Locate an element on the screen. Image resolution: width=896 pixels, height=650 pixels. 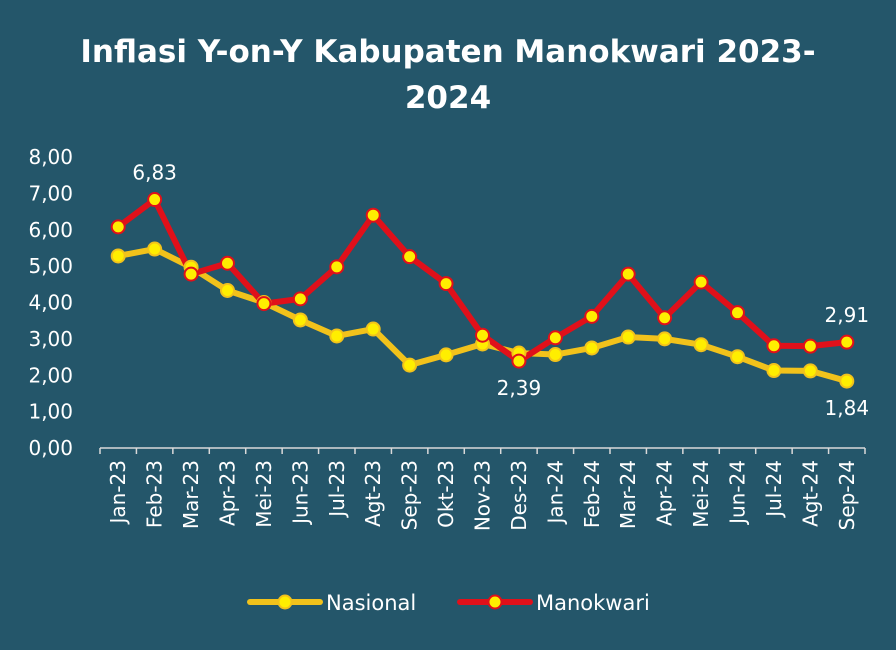
chart-title-line-1: Inflasi Y-on-Y Kabupaten Manokwari 2023- is located at coordinates (447, 52).